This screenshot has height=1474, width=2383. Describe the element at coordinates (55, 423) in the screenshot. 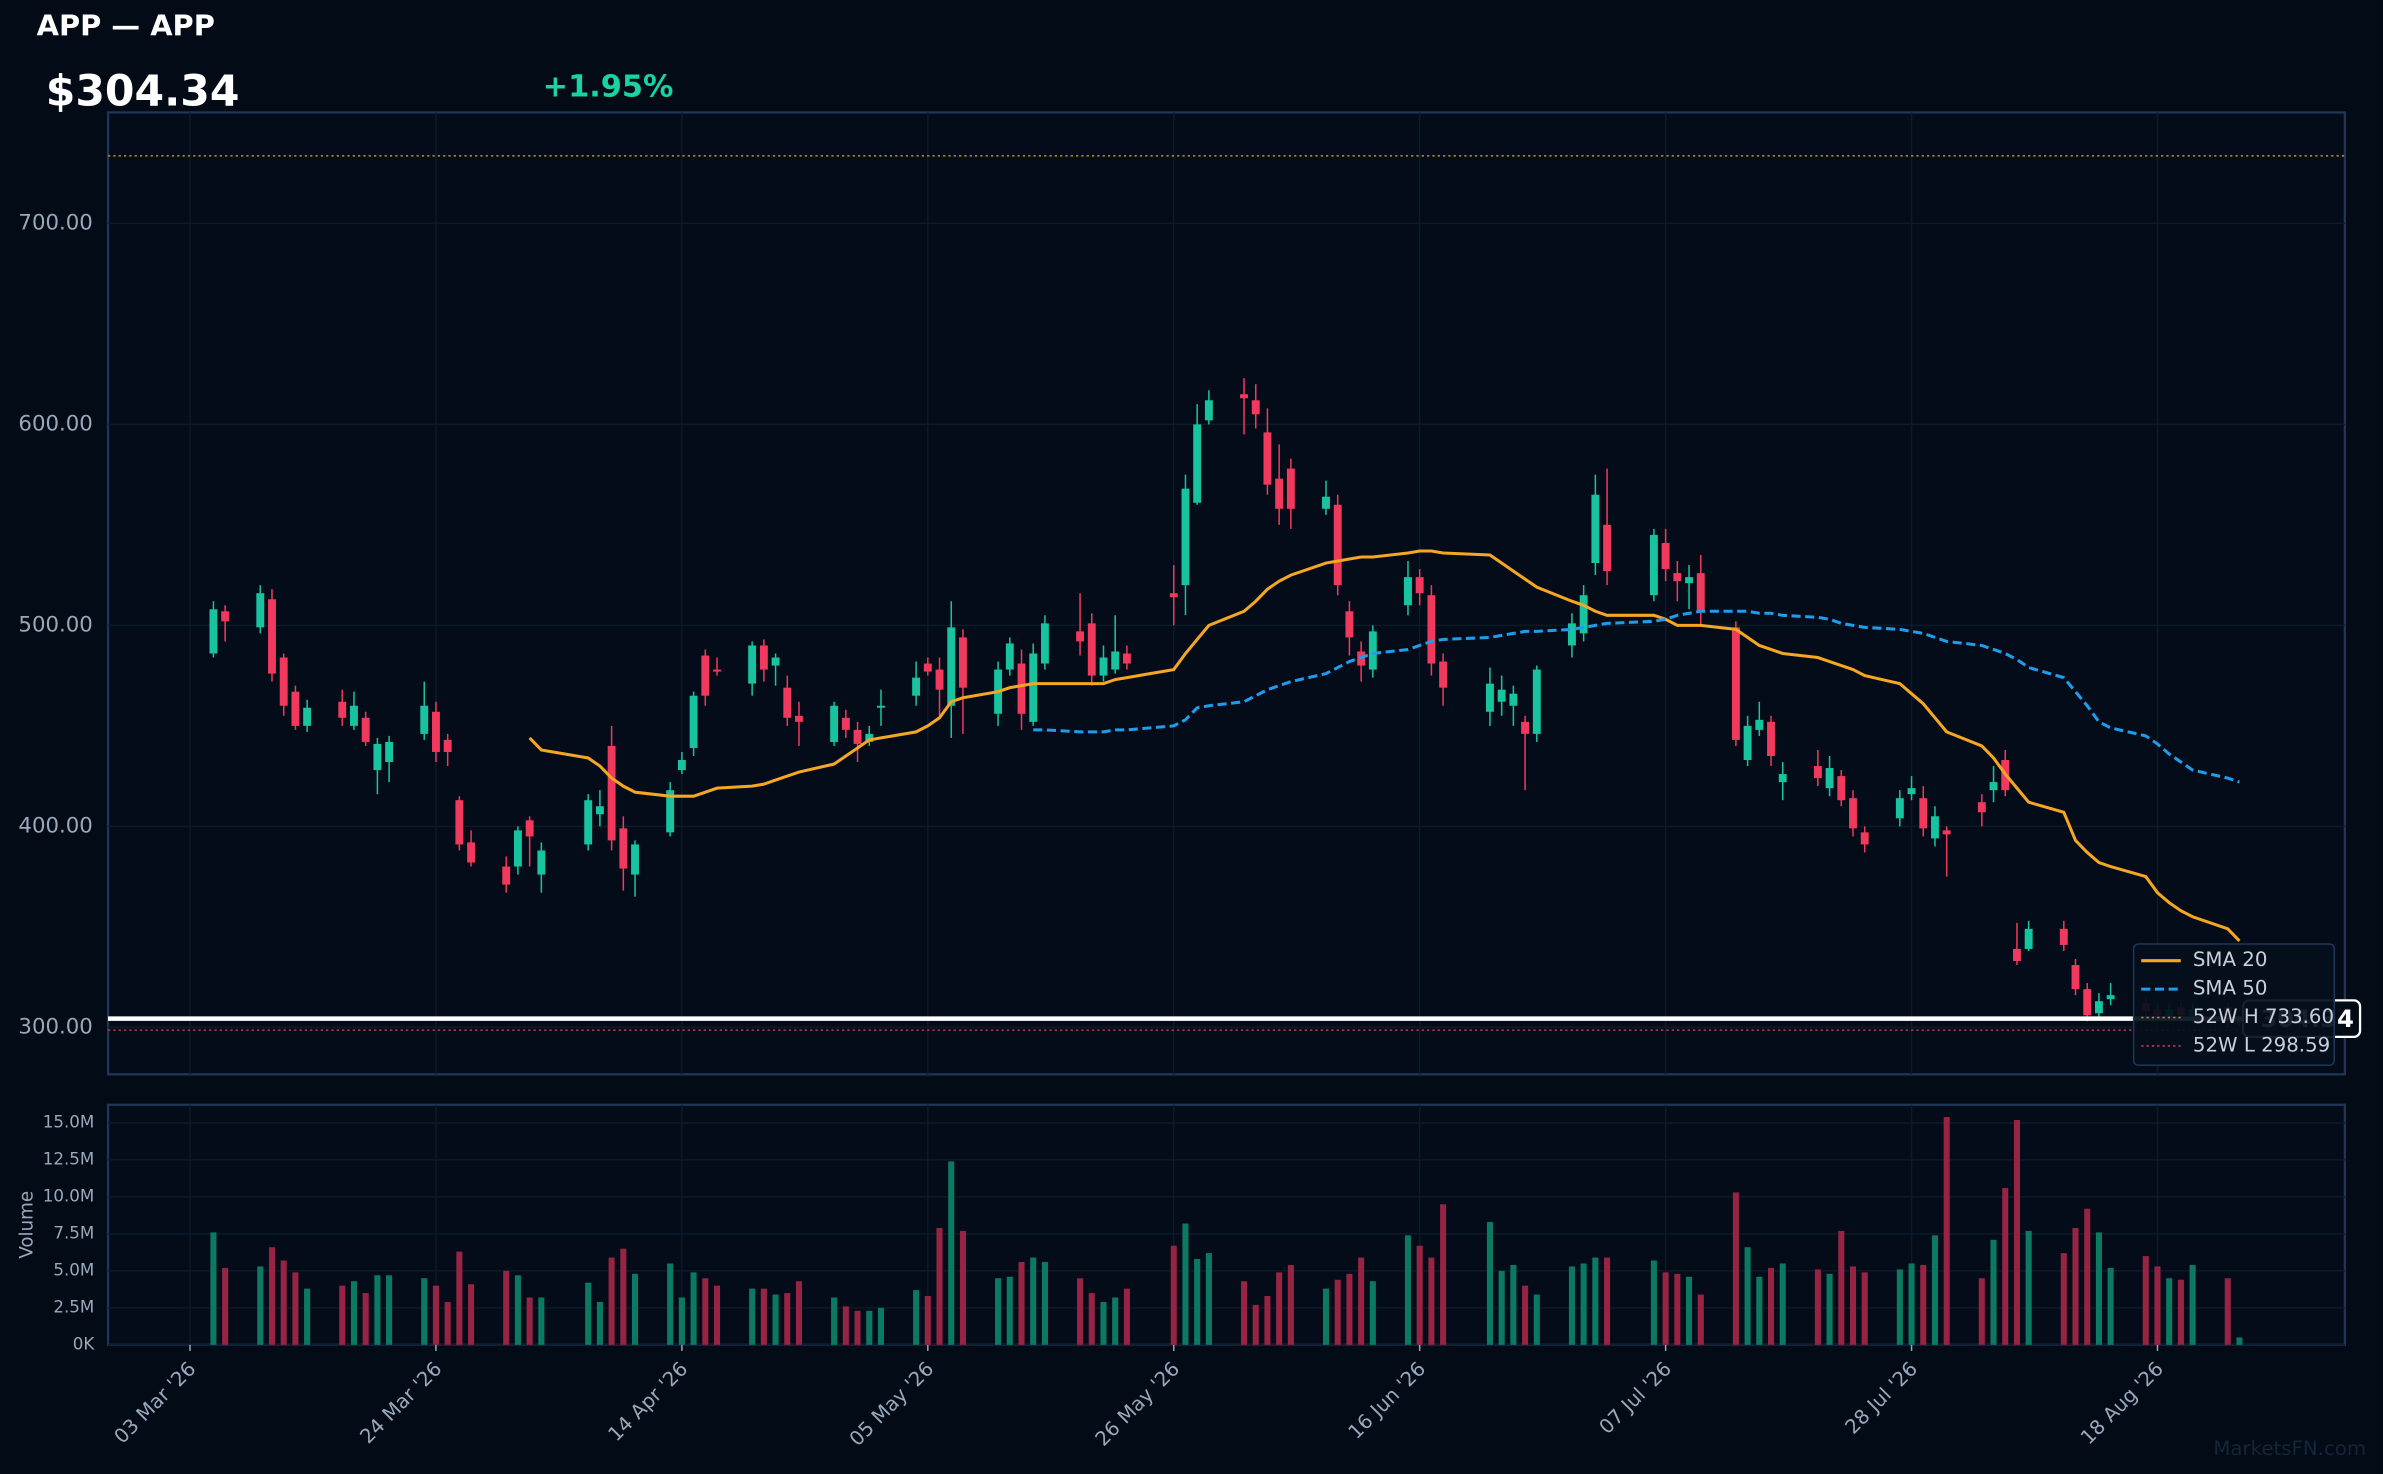

I see `y-tick-label: 600.00` at that location.